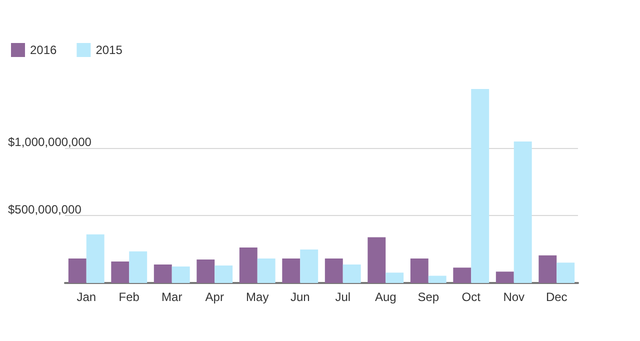 The height and width of the screenshot is (341, 640). Describe the element at coordinates (86, 297) in the screenshot. I see `x-tick-label: Jan` at that location.